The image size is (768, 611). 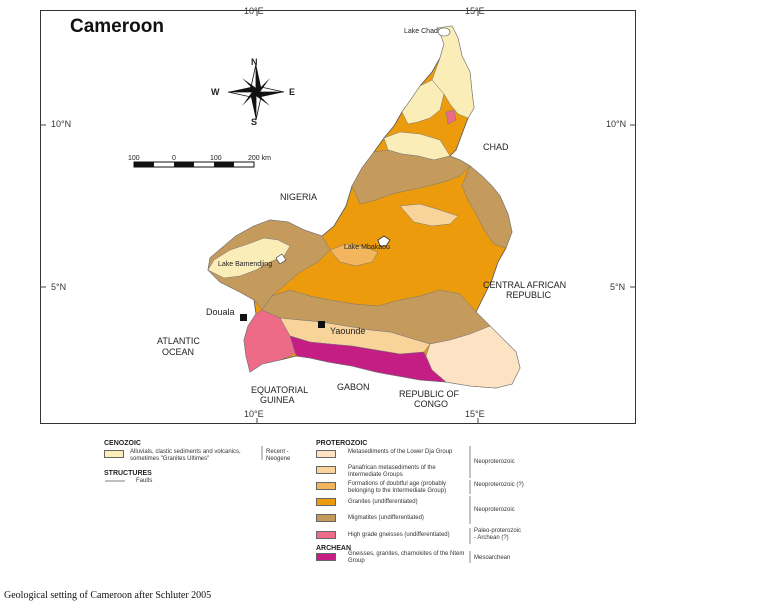 I want to click on scale-bar, so click(x=194, y=164).